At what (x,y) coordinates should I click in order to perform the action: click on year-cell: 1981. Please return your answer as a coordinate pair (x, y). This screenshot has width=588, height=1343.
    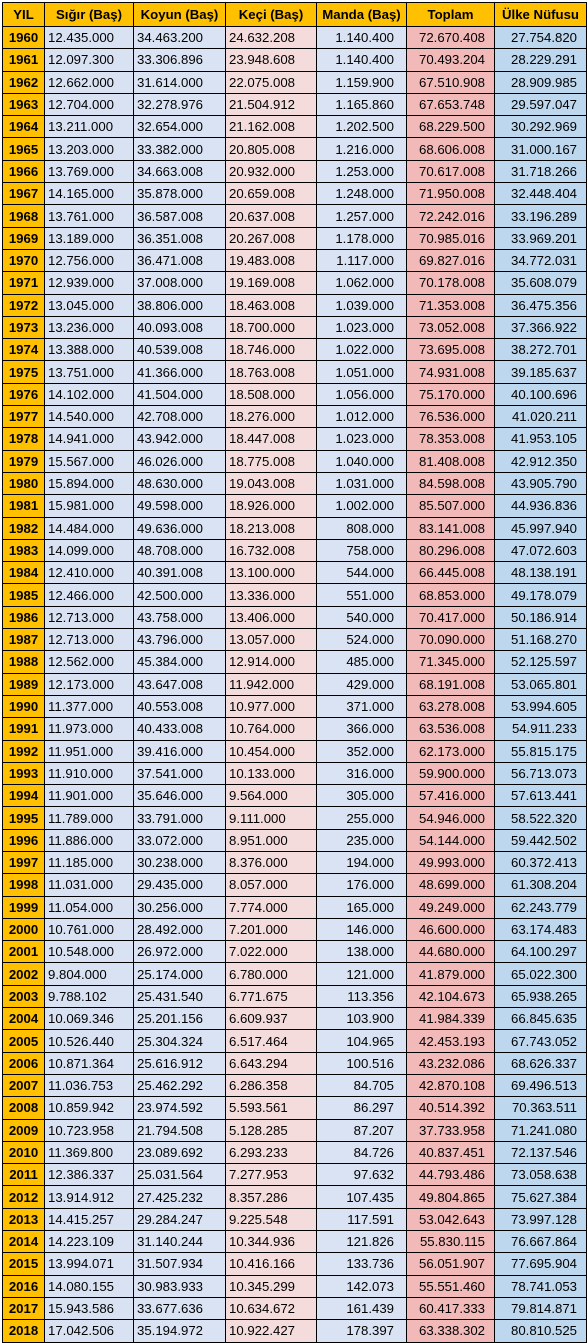
    Looking at the image, I should click on (23, 506).